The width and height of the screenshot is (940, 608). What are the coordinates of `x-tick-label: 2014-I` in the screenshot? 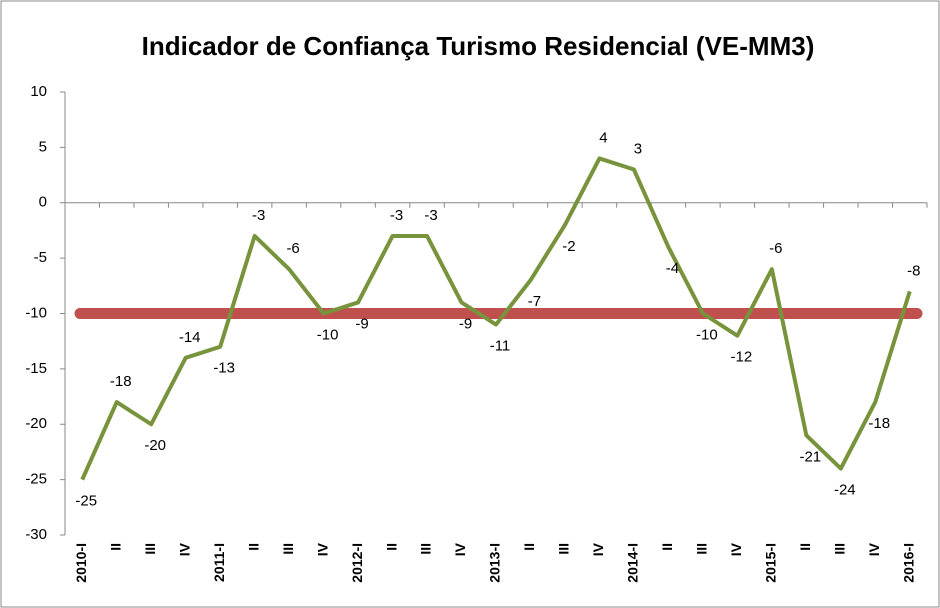 It's located at (633, 563).